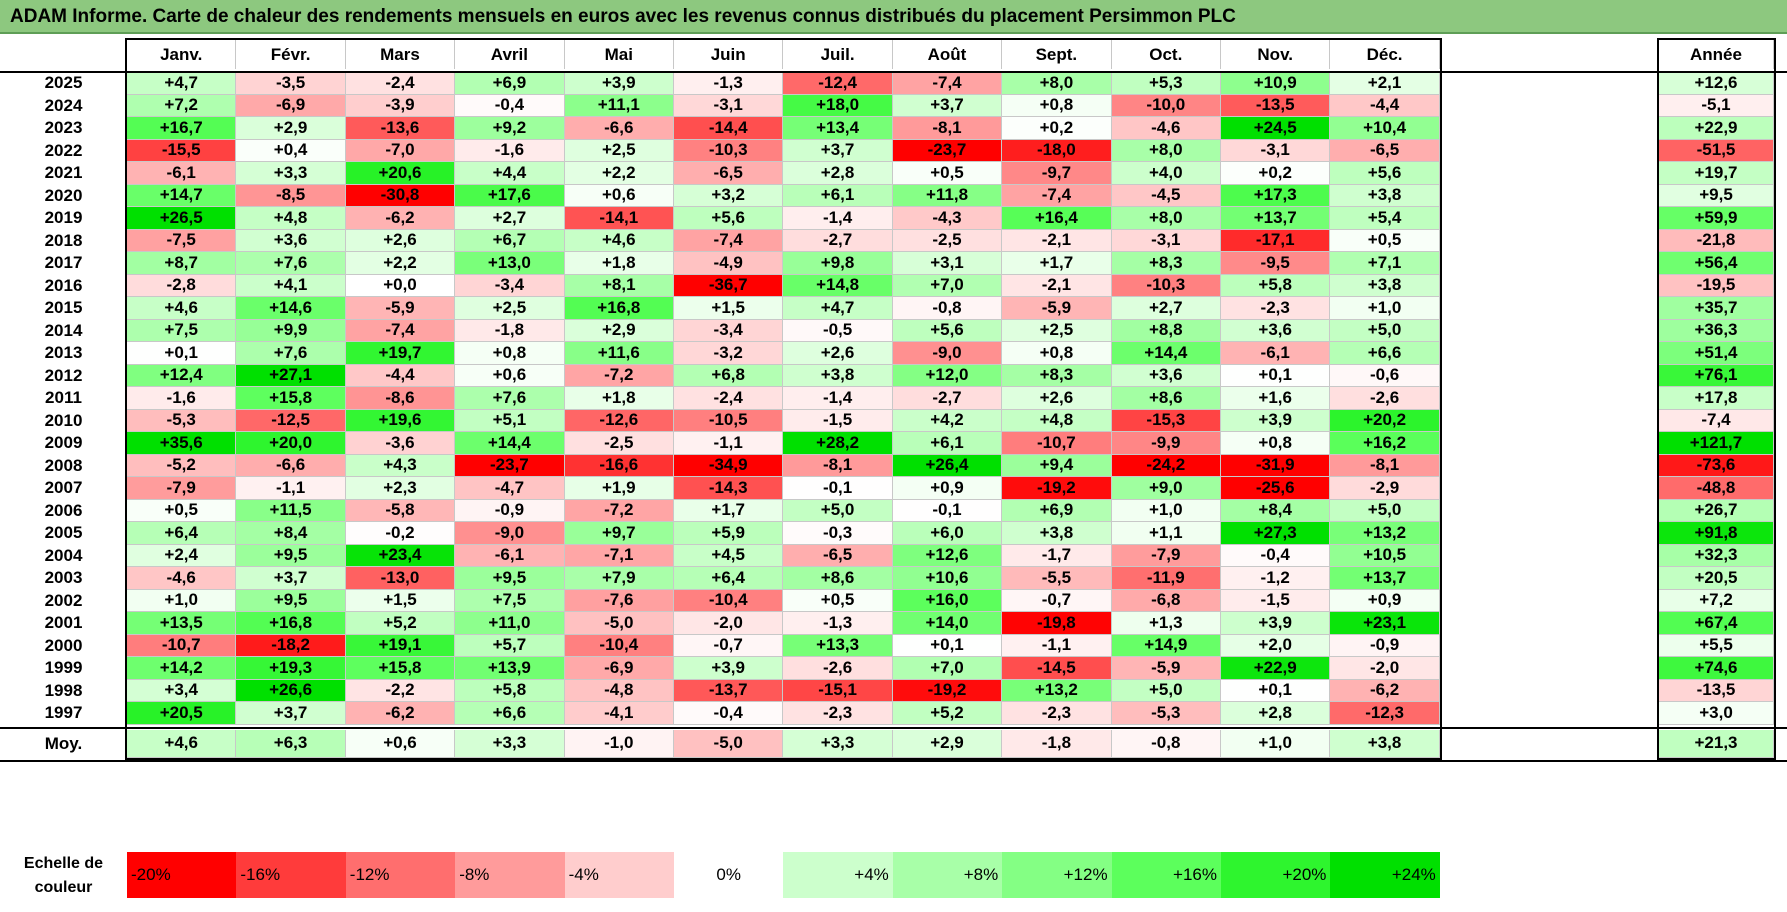  What do you see at coordinates (729, 375) in the screenshot?
I see `heatmap-cell: +6,8` at bounding box center [729, 375].